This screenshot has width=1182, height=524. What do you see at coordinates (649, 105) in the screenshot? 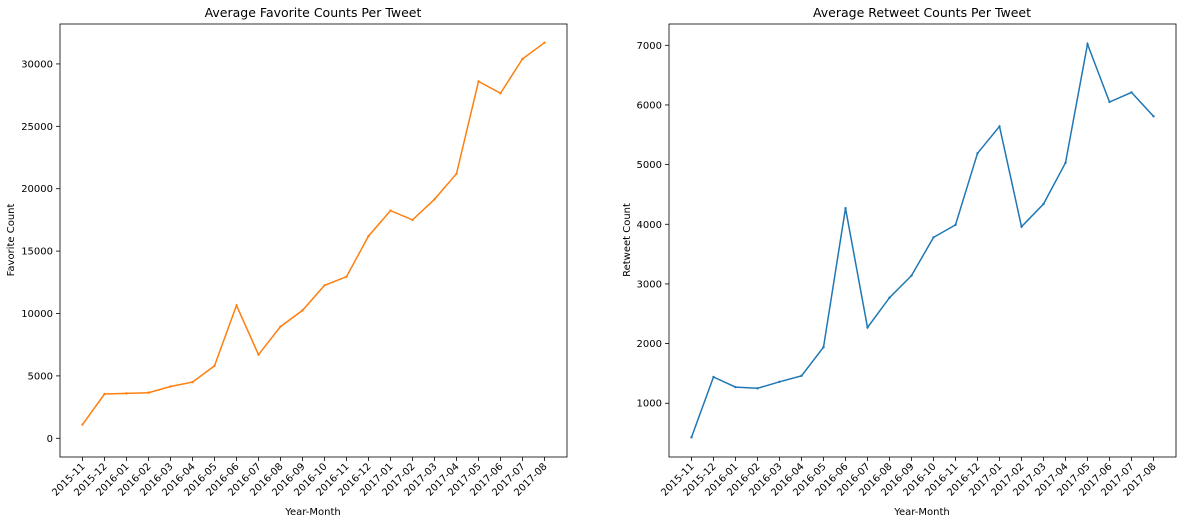
I see `retweet-y-tick-label: 6000` at bounding box center [649, 105].